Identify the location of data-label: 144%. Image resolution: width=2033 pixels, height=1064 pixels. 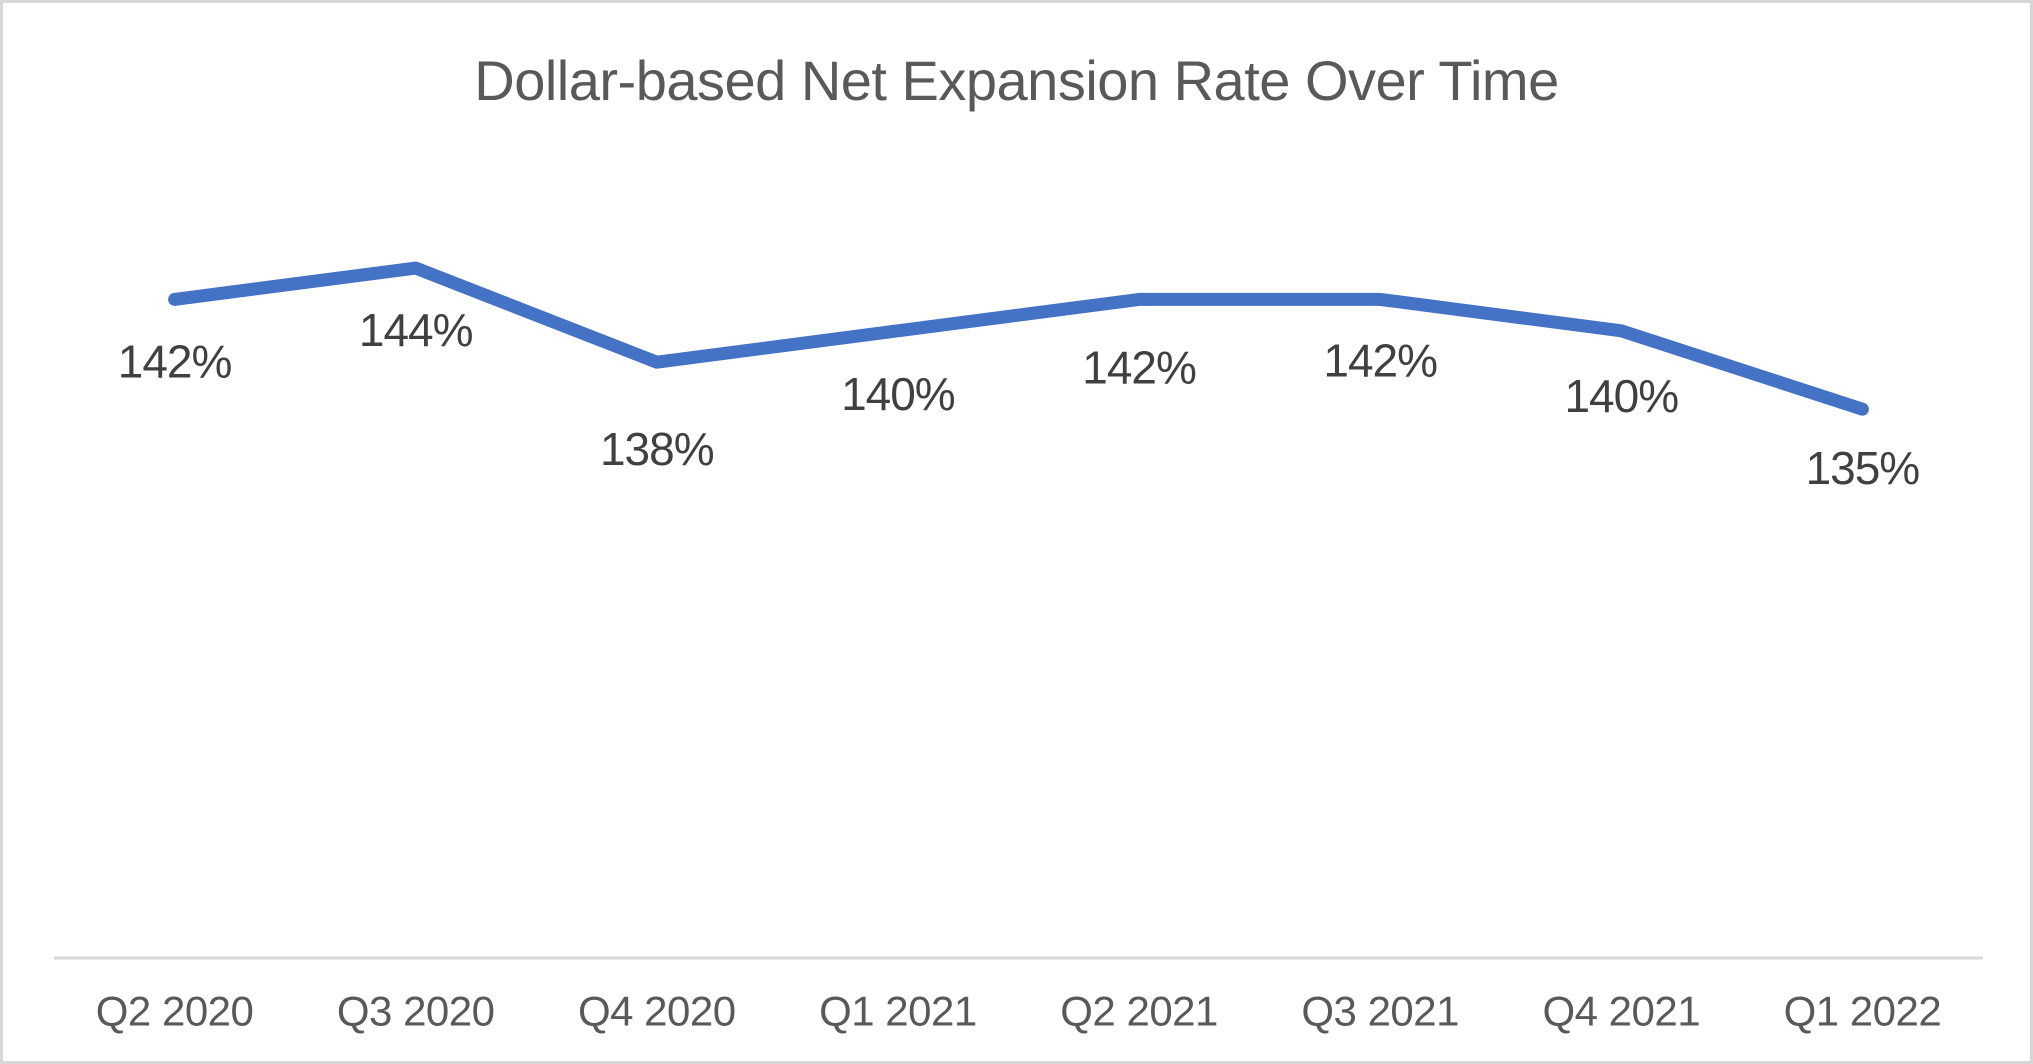
(416, 330).